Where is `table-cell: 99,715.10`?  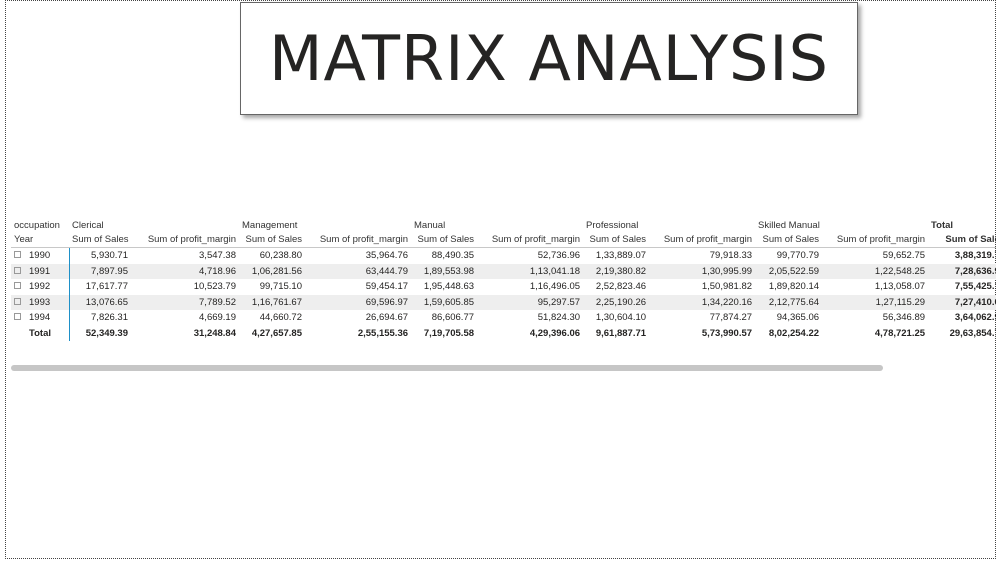
table-cell: 99,715.10 is located at coordinates (280, 287).